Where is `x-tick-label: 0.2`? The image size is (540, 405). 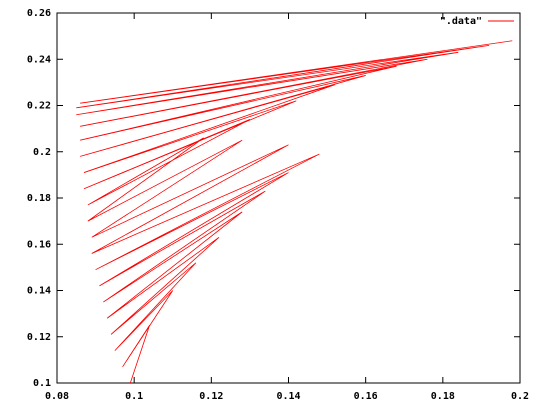 x-tick-label: 0.2 is located at coordinates (520, 396).